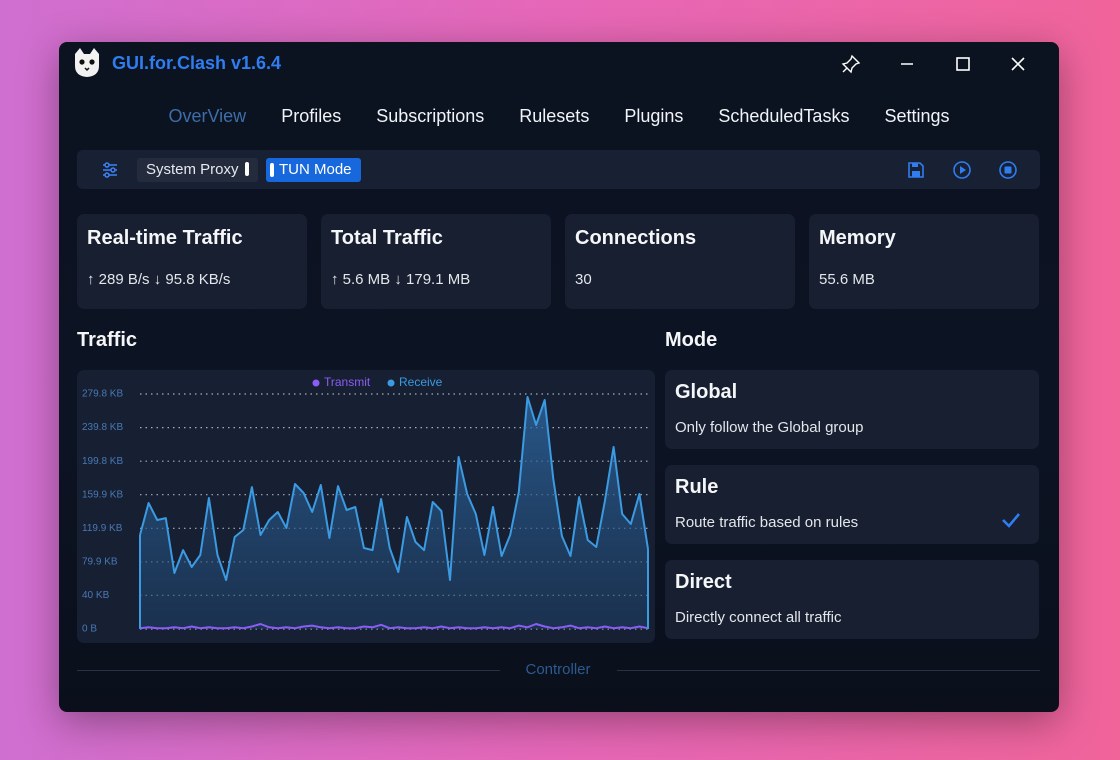  What do you see at coordinates (558, 169) in the screenshot?
I see `toolbar: System Proxy TUN Mode` at bounding box center [558, 169].